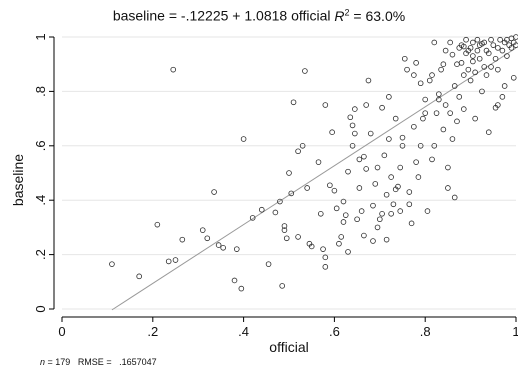  I want to click on x-tick-labels: 0 .2 .4 .6 .8 1, so click(288, 331).